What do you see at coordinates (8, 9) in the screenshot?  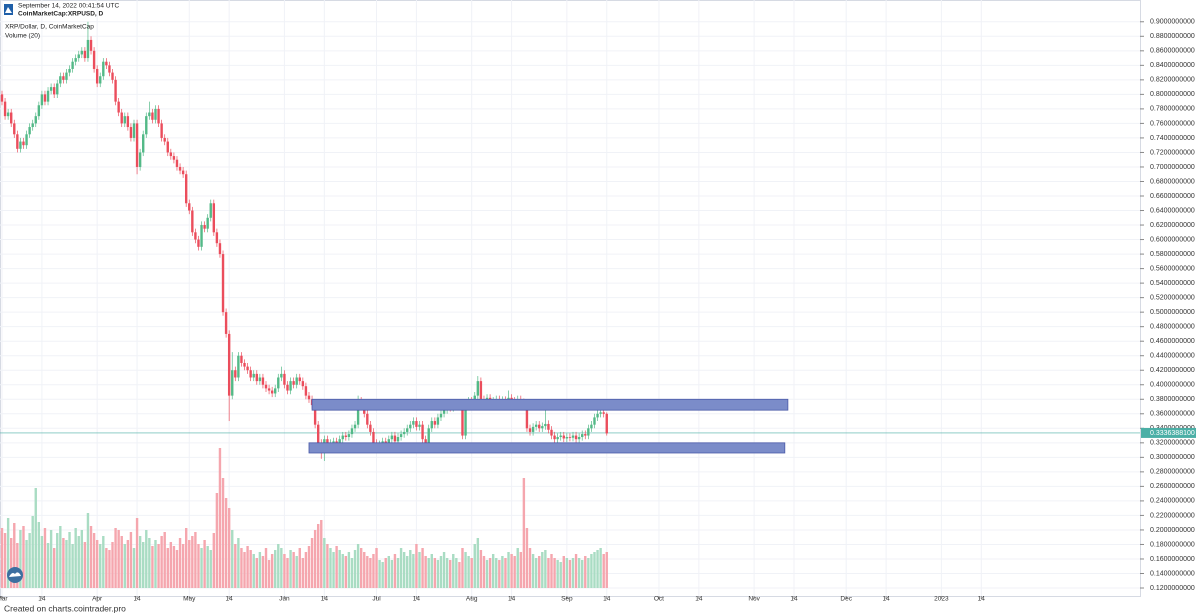 I see `logo` at bounding box center [8, 9].